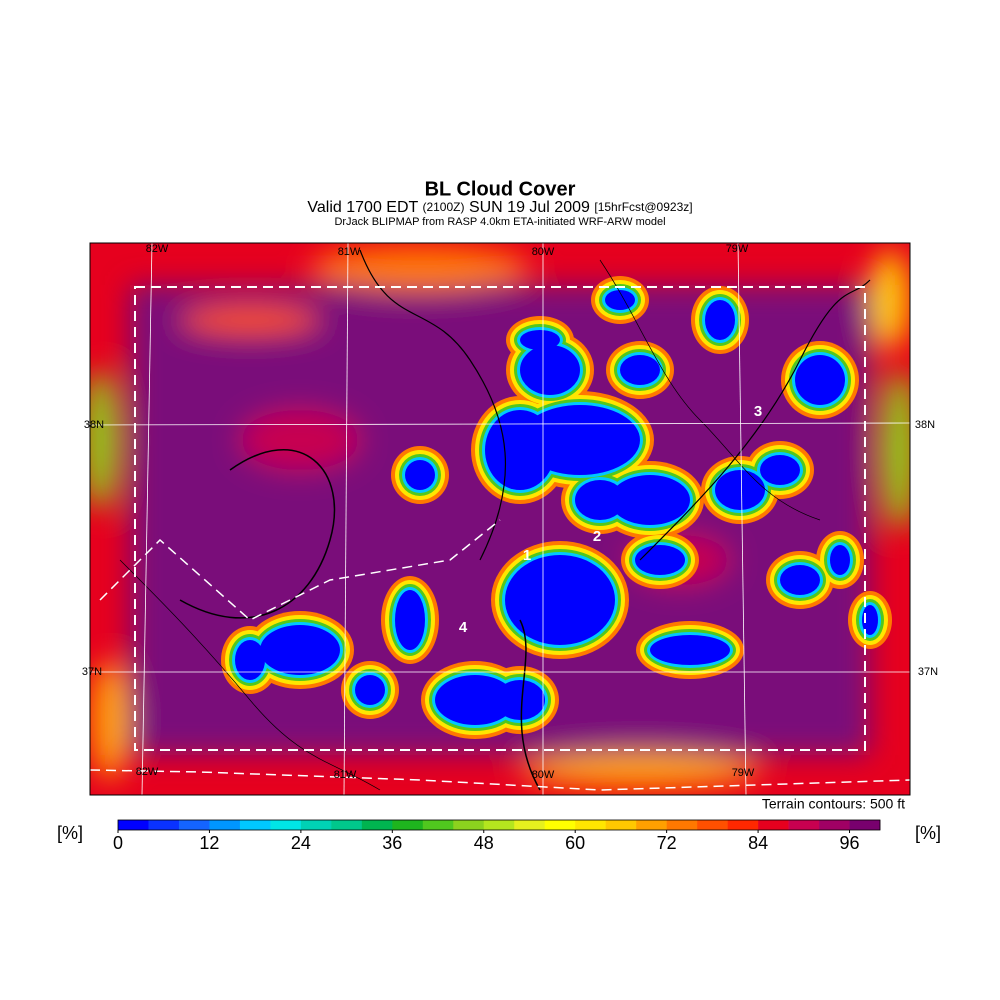  I want to click on colorbar-tick-label: 96, so click(850, 843).